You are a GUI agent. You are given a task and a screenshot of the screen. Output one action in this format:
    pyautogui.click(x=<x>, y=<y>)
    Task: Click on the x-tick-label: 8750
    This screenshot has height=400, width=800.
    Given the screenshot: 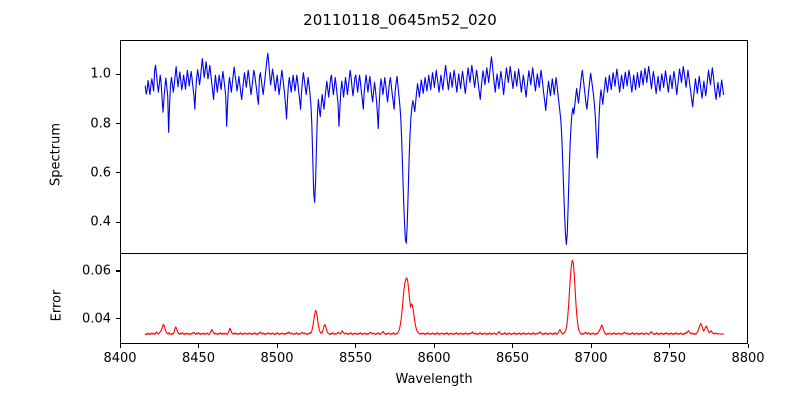 What is the action you would take?
    pyautogui.click(x=669, y=358)
    